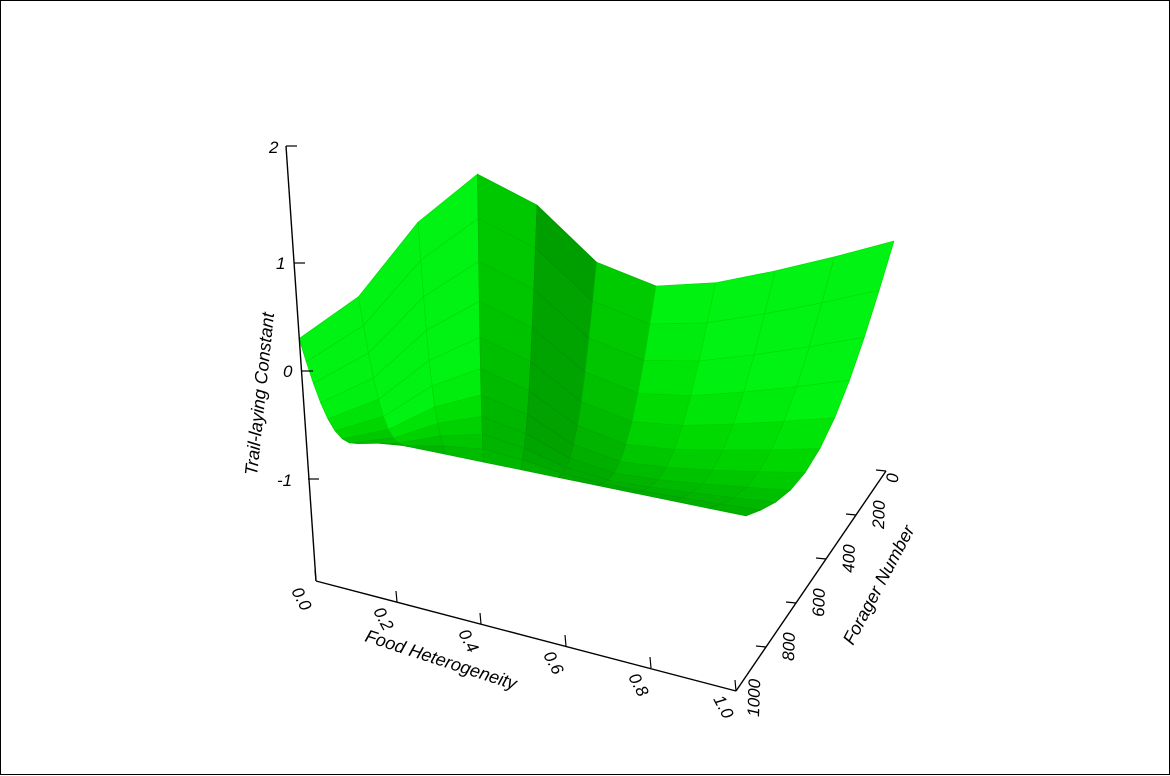 This screenshot has width=1170, height=776. What do you see at coordinates (638, 685) in the screenshot?
I see `x-tick-label: 0.8` at bounding box center [638, 685].